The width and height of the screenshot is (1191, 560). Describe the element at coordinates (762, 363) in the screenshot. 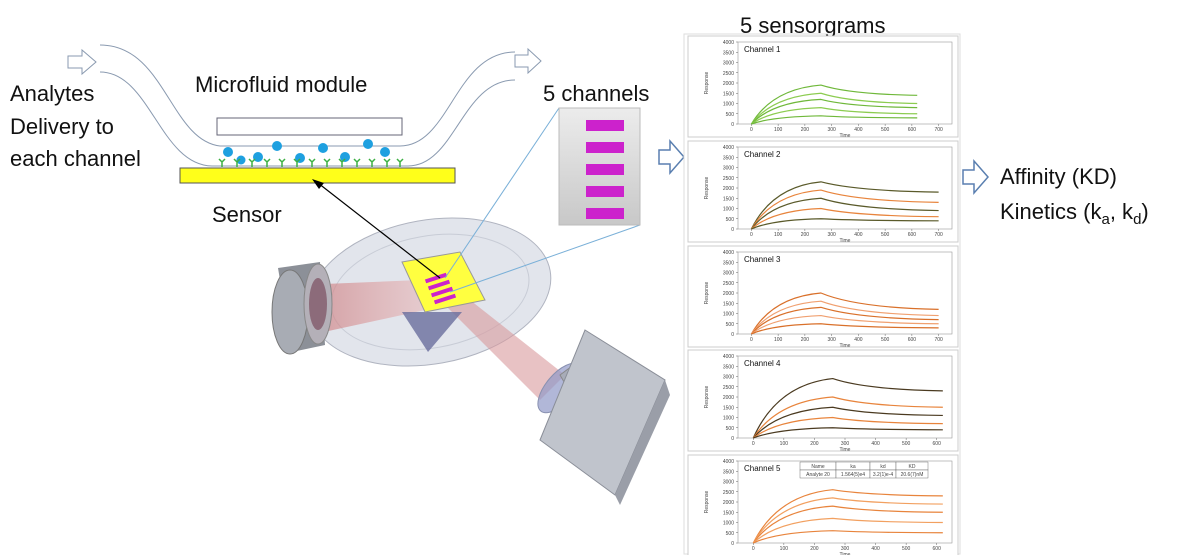

I see `panel-title: Channel 4` at that location.